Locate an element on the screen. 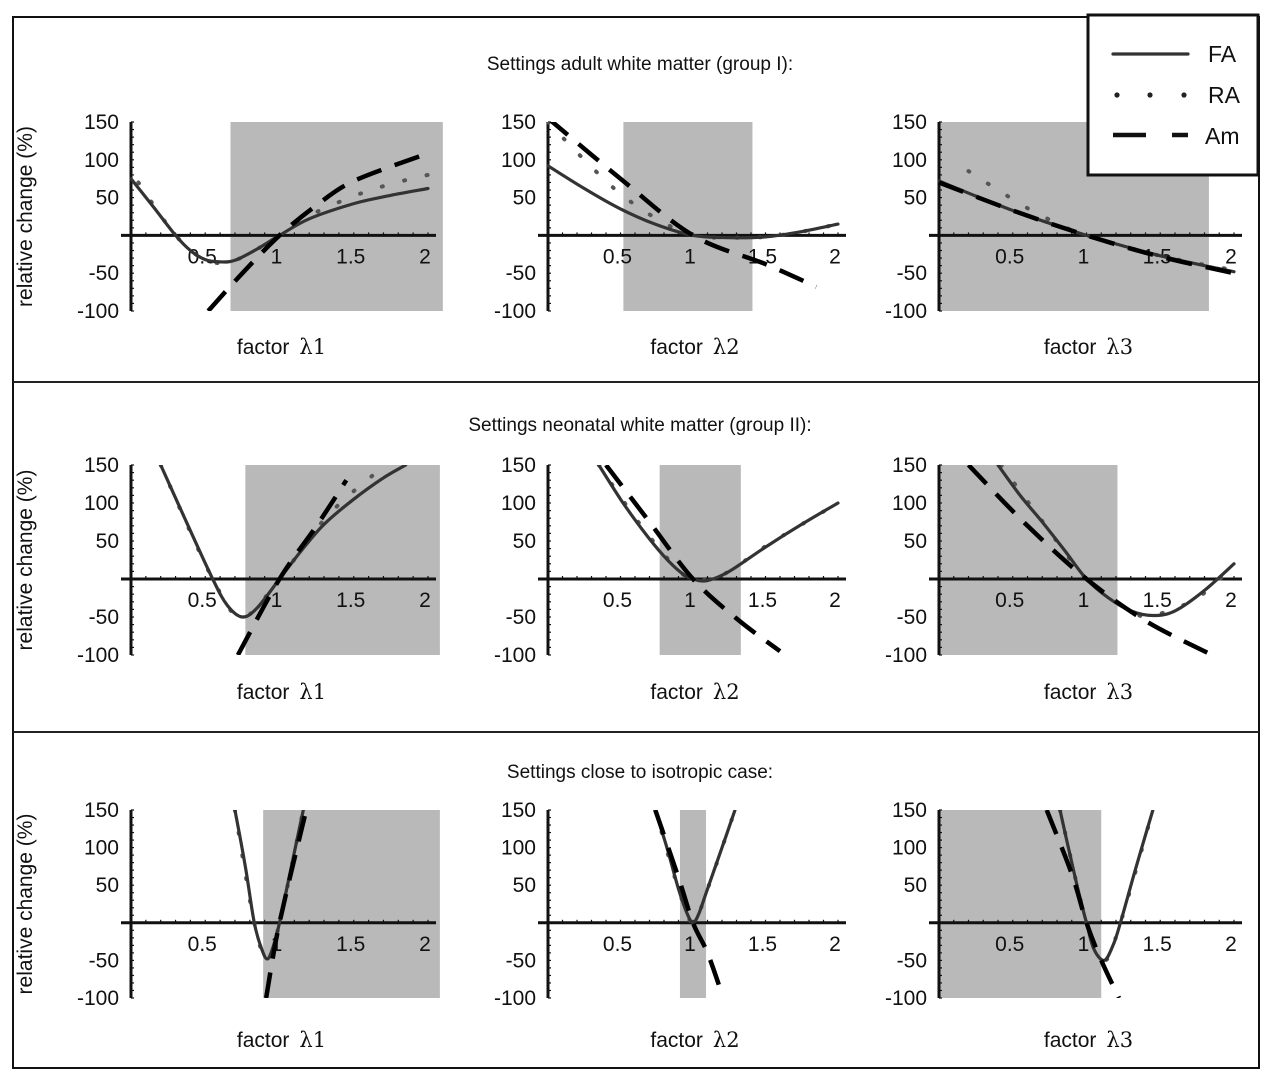 Image resolution: width=1280 pixels, height=1083 pixels. legend-swatch-ra is located at coordinates (1150, 95).